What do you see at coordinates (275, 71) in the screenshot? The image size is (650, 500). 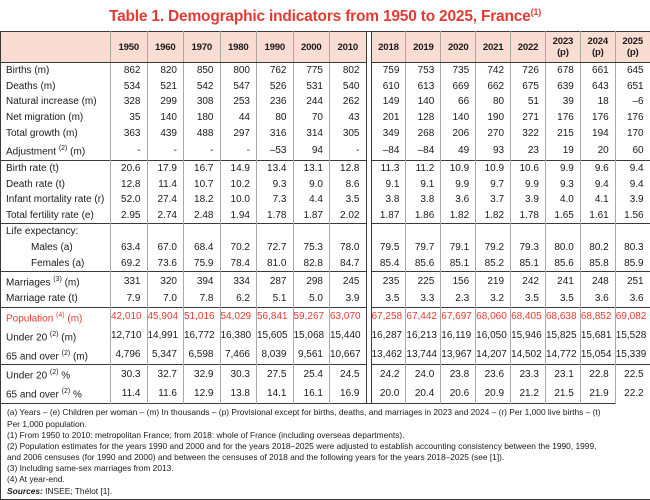 I see `value-cell: 762` at bounding box center [275, 71].